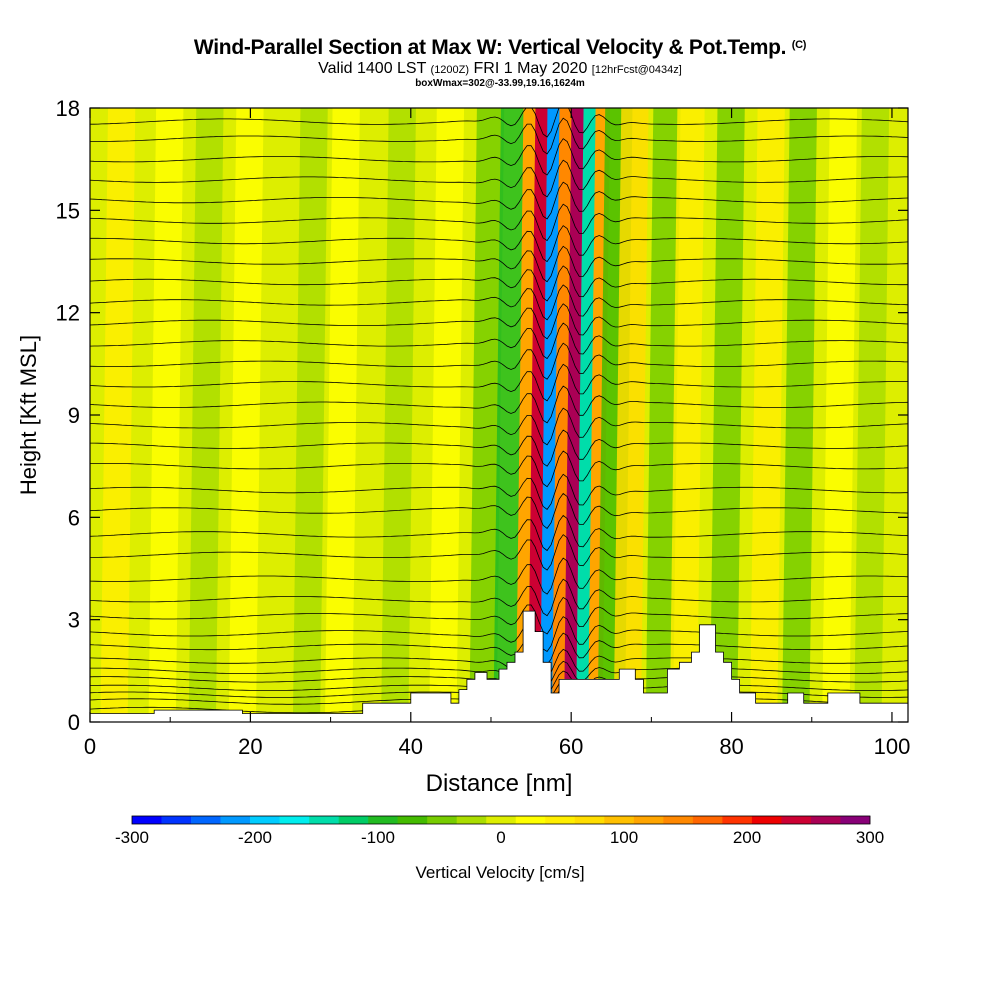 The height and width of the screenshot is (1000, 1000). I want to click on colorbar-tick-label: -200, so click(255, 837).